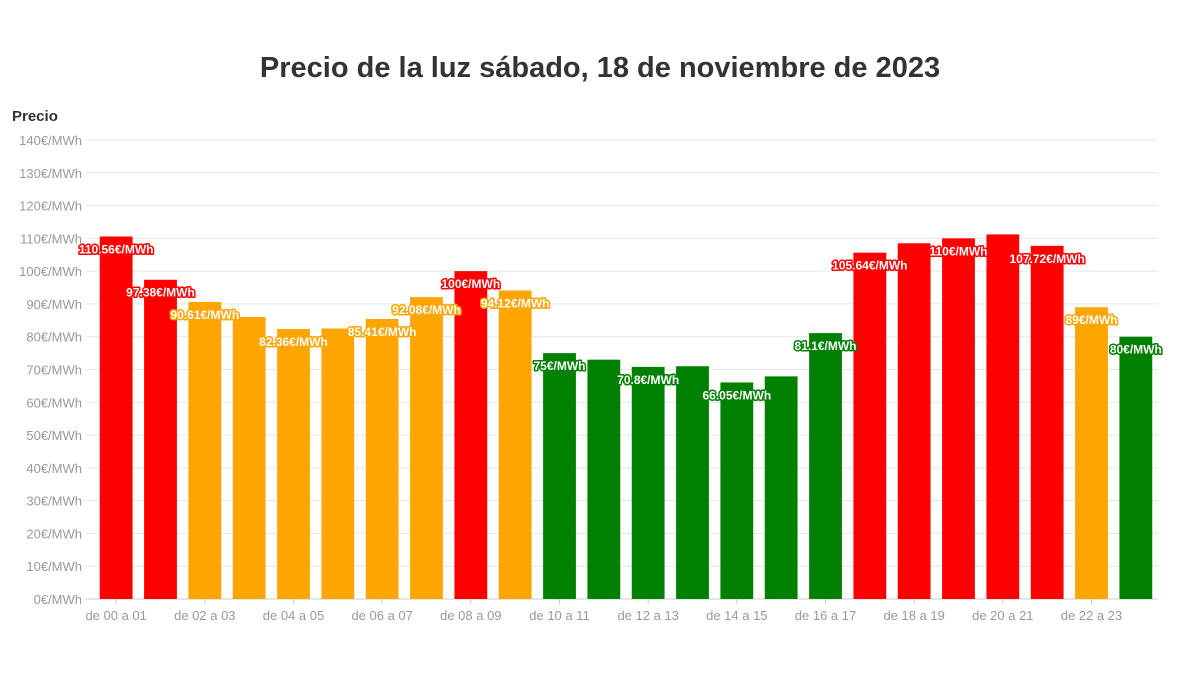 This screenshot has width=1200, height=675. What do you see at coordinates (50, 271) in the screenshot?
I see `y-tick-label: 100€/MWh` at bounding box center [50, 271].